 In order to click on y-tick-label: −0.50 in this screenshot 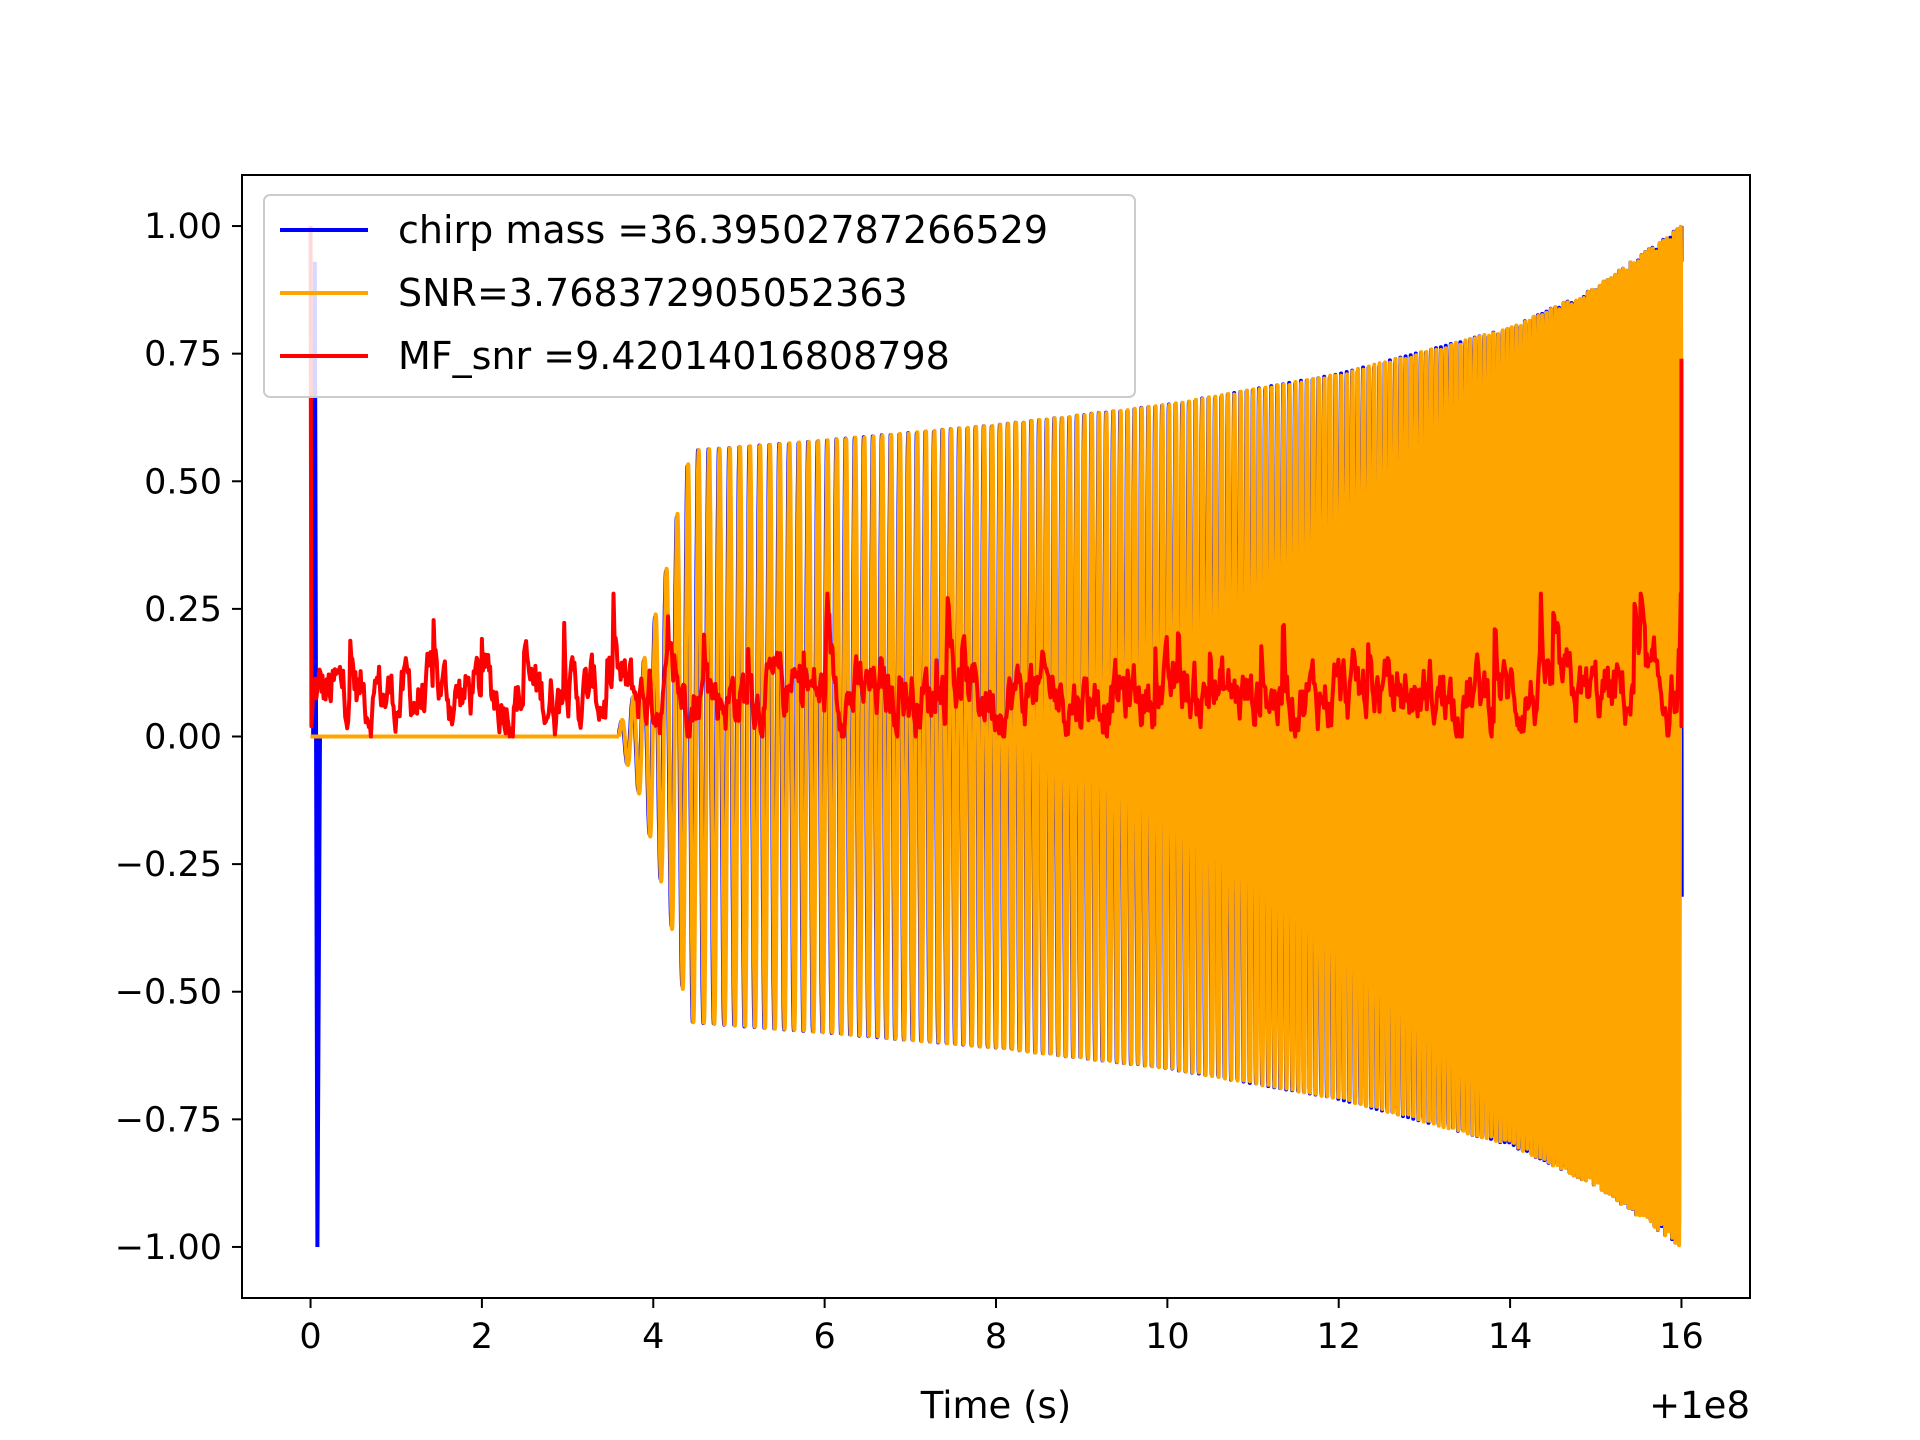, I will do `click(168, 993)`.